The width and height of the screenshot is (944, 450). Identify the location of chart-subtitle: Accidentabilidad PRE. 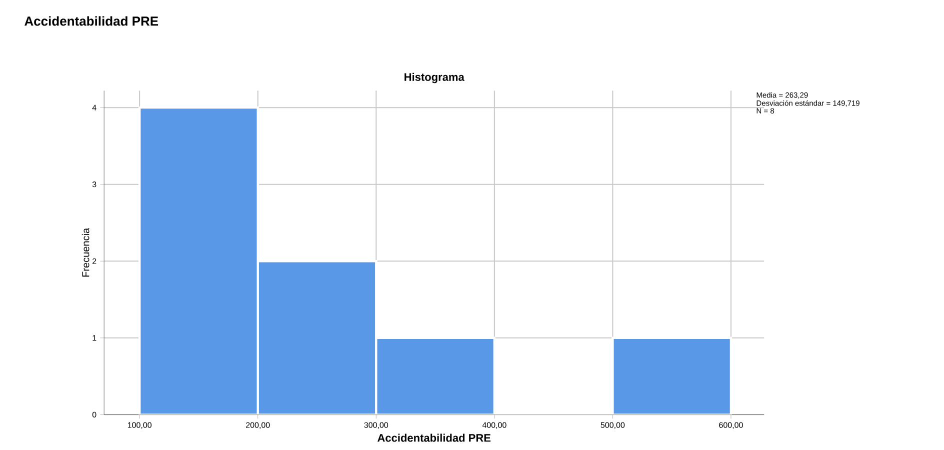
(91, 21).